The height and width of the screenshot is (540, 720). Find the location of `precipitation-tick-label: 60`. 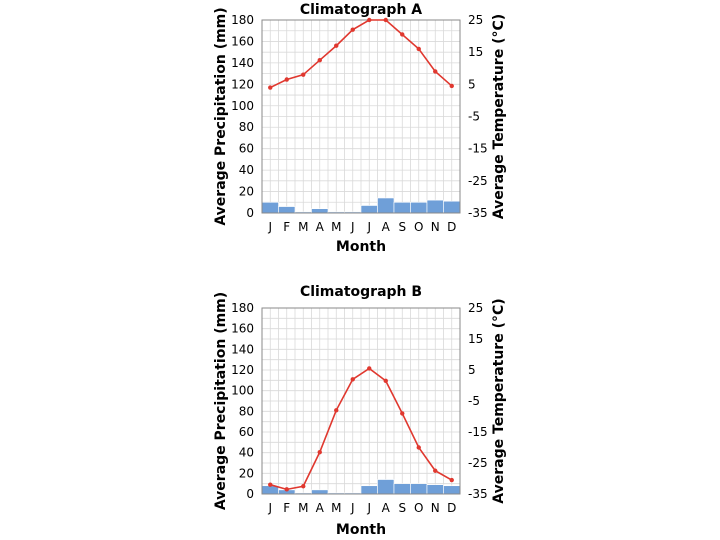

precipitation-tick-label: 60 is located at coordinates (246, 432).